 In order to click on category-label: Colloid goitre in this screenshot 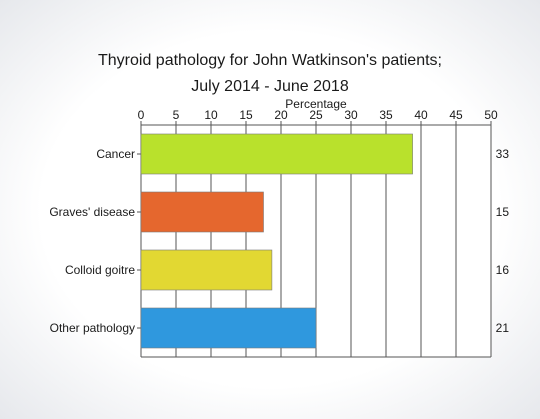, I will do `click(100, 270)`.